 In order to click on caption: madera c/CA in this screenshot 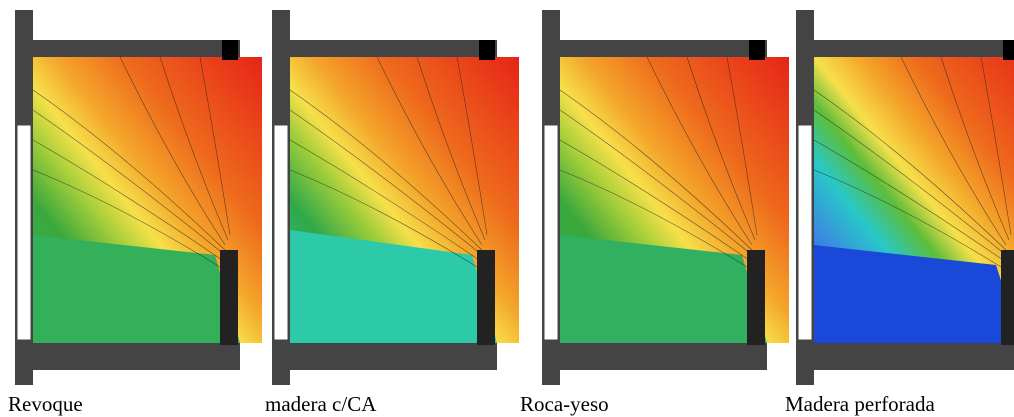, I will do `click(321, 404)`.